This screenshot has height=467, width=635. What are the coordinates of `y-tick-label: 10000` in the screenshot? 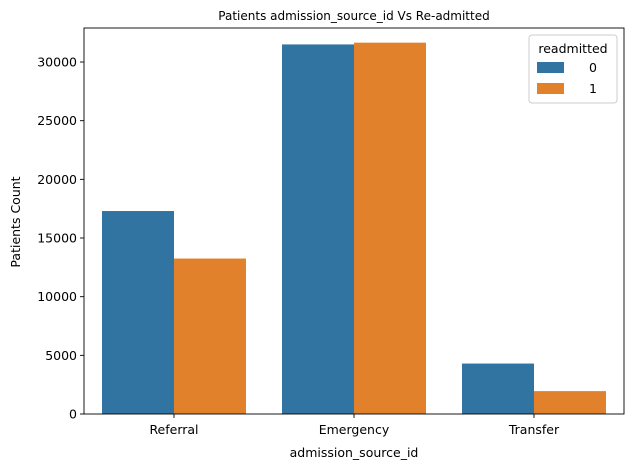 It's located at (57, 296).